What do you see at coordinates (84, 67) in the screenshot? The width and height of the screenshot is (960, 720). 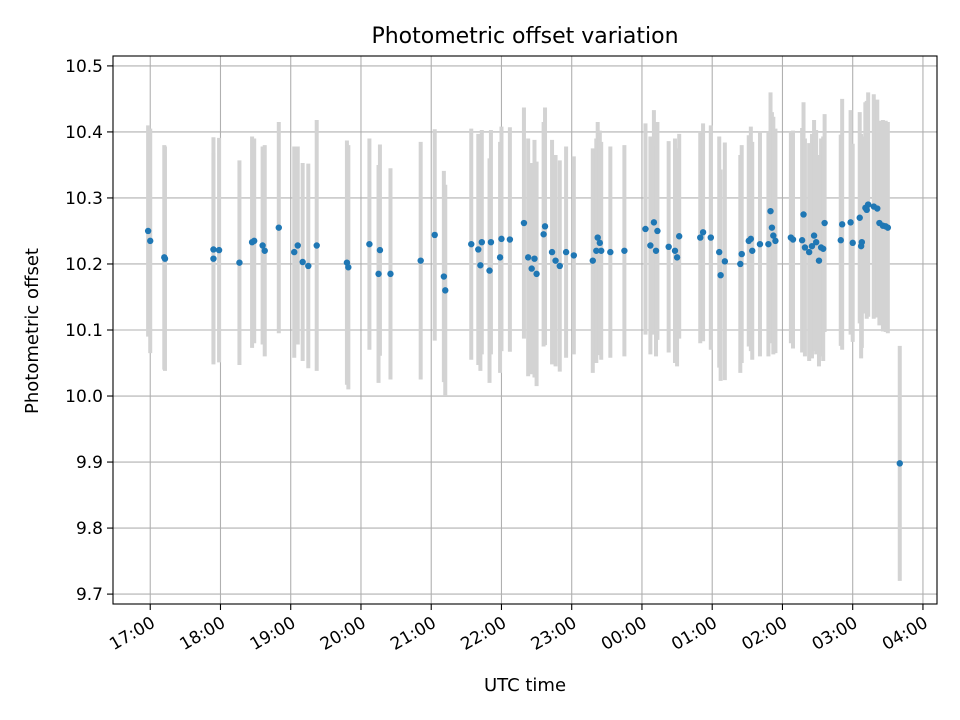 I see `y-tick-label: 10.5` at bounding box center [84, 67].